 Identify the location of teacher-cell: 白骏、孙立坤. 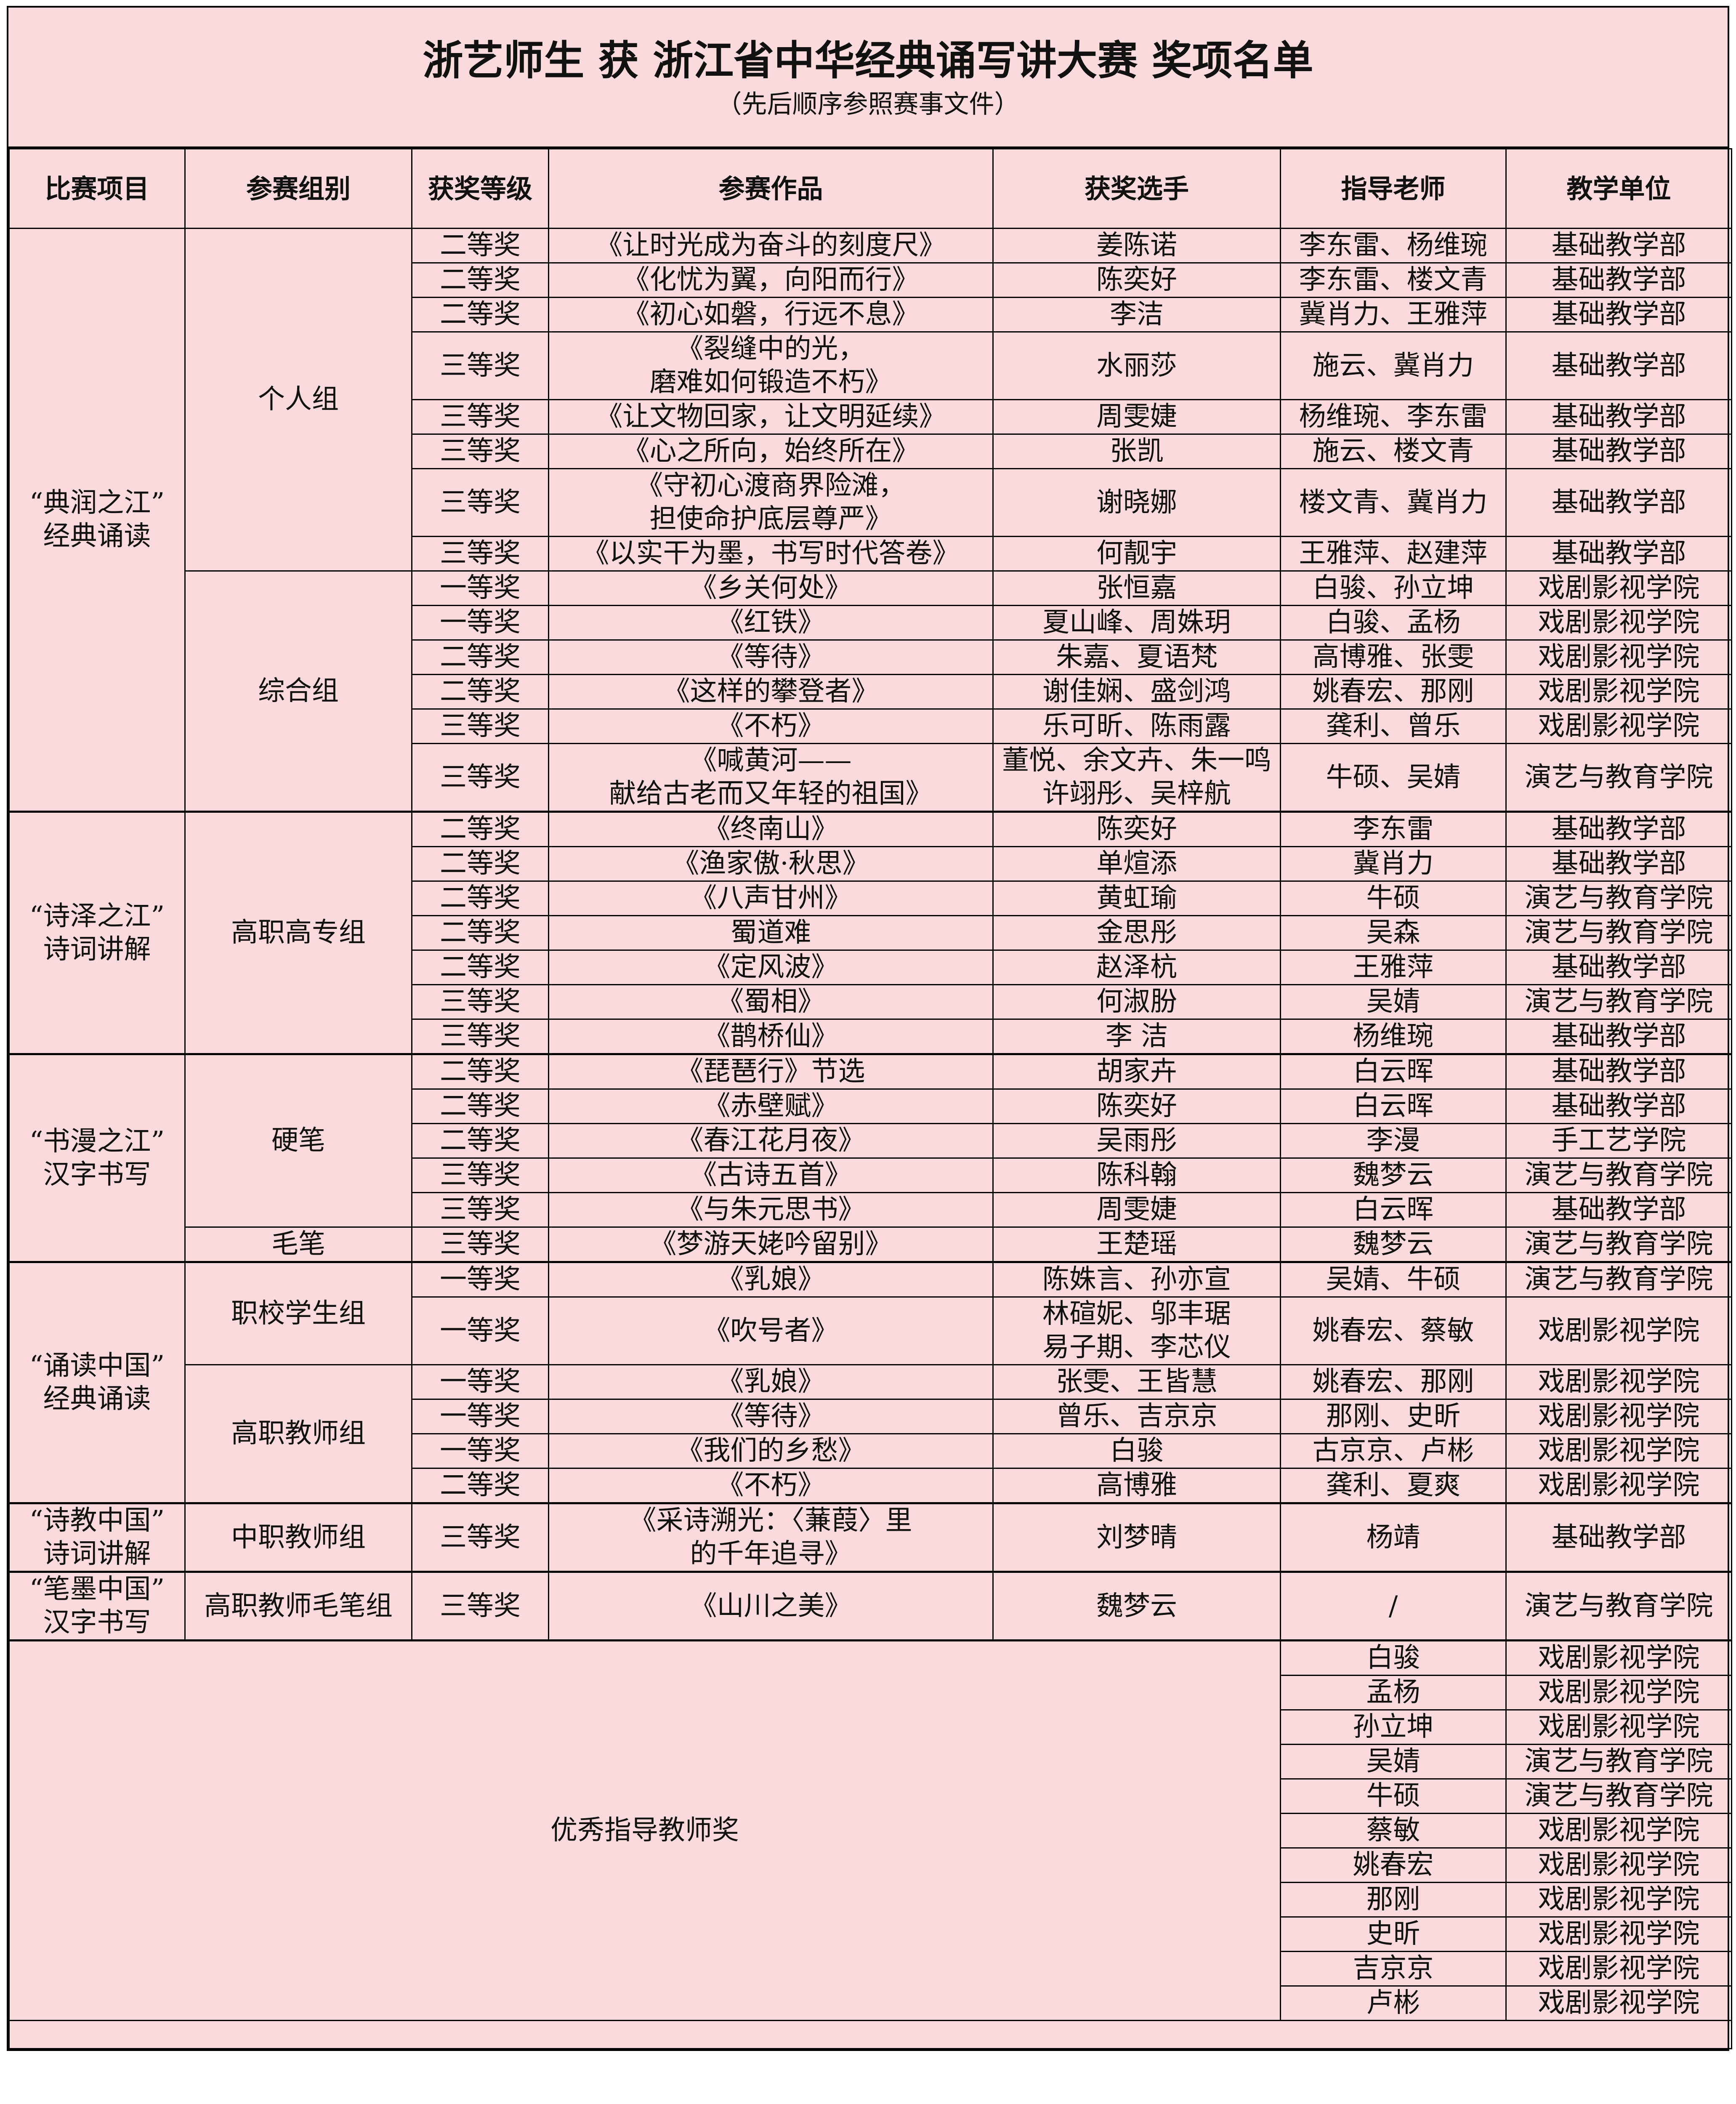
(1393, 588).